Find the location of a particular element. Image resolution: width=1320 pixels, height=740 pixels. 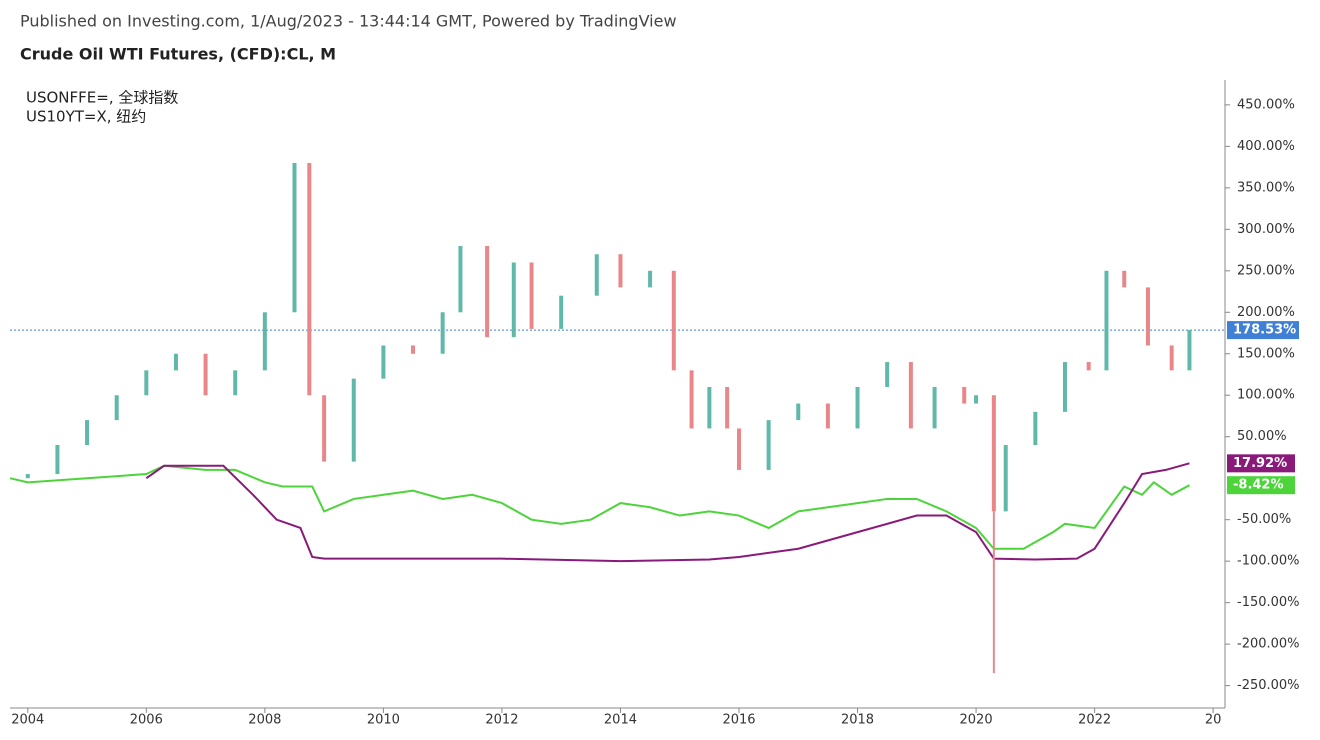

price-label-box is located at coordinates (1263, 330).